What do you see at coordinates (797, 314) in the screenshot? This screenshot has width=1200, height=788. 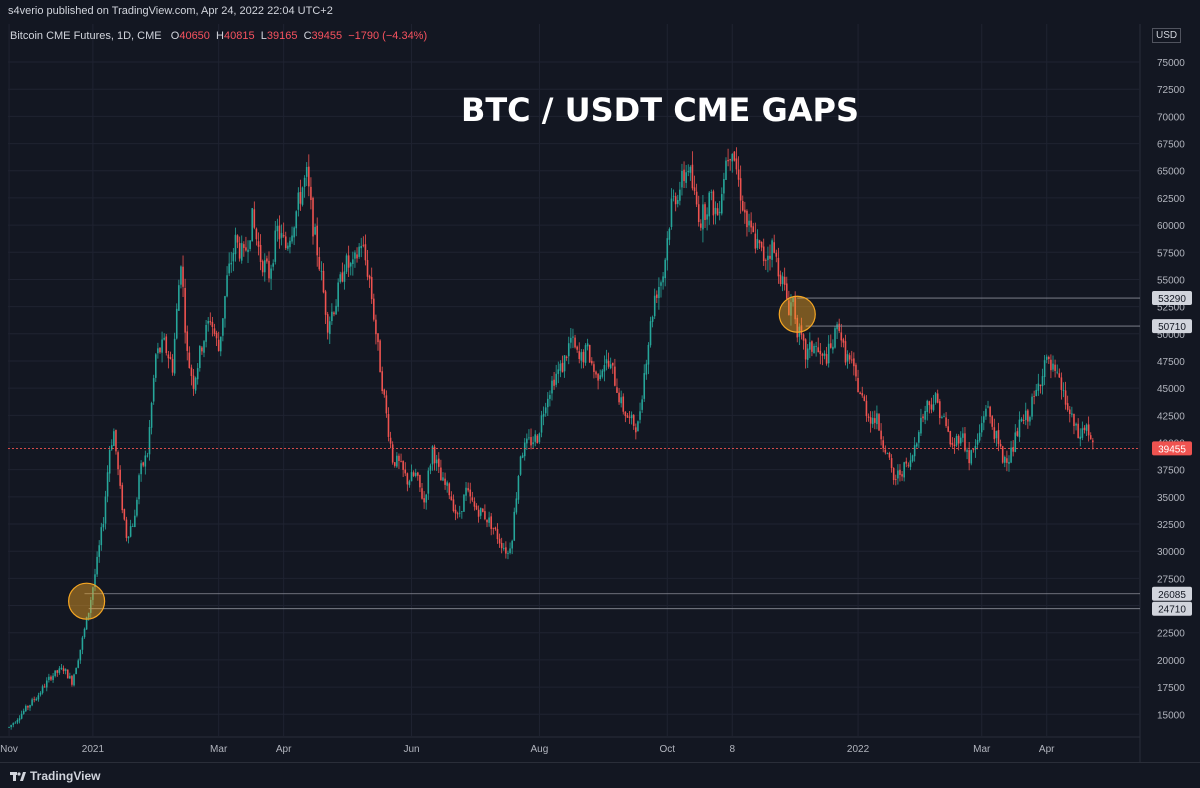 I see `gap-highlight-circle` at bounding box center [797, 314].